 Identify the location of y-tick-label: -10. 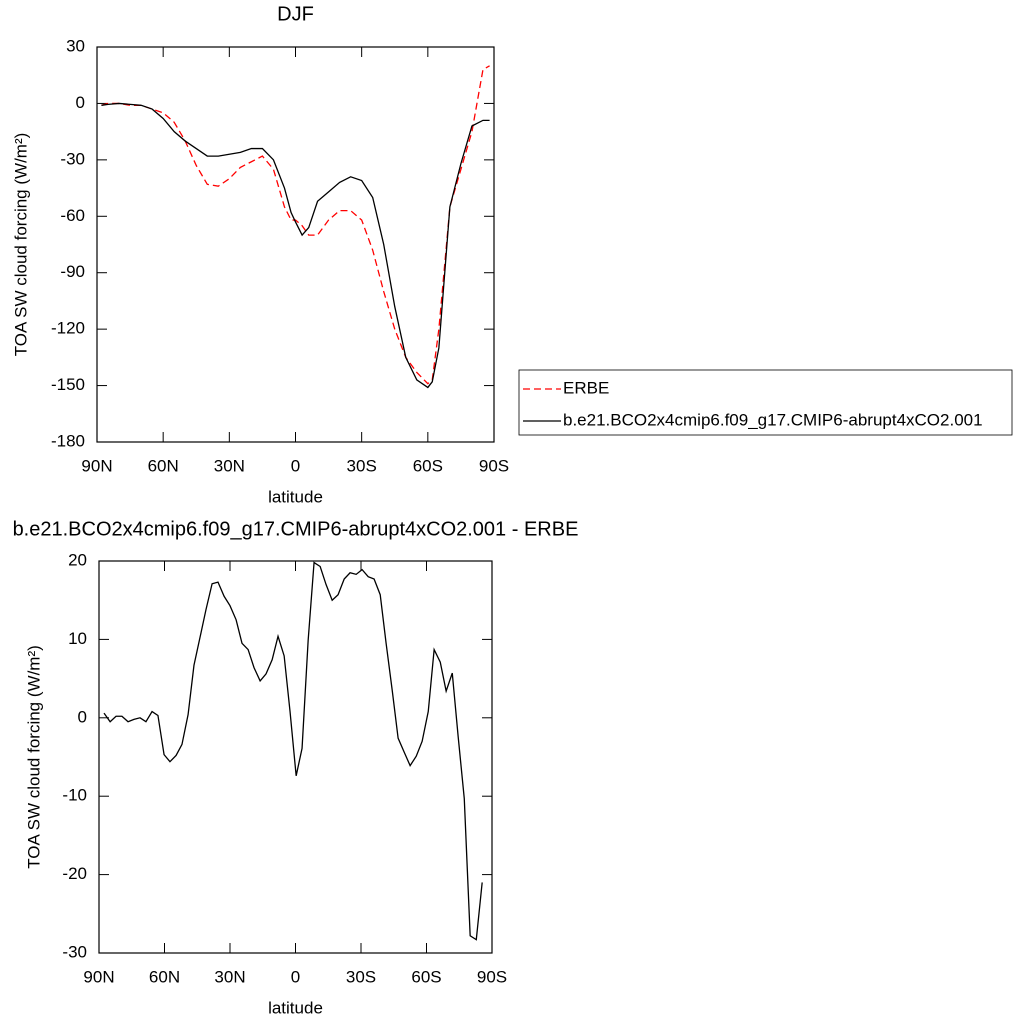
(74, 795).